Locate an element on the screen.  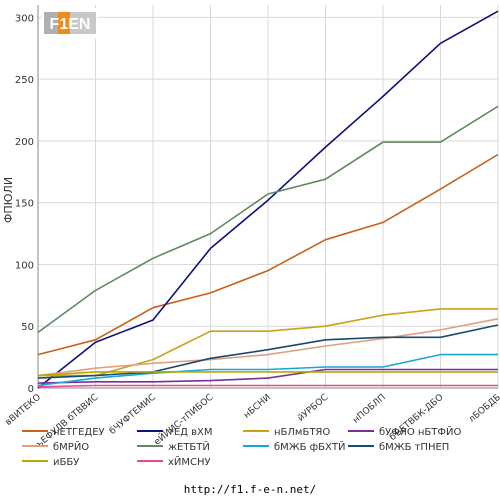
y-tick-label: 300 is located at coordinates (24, 18).